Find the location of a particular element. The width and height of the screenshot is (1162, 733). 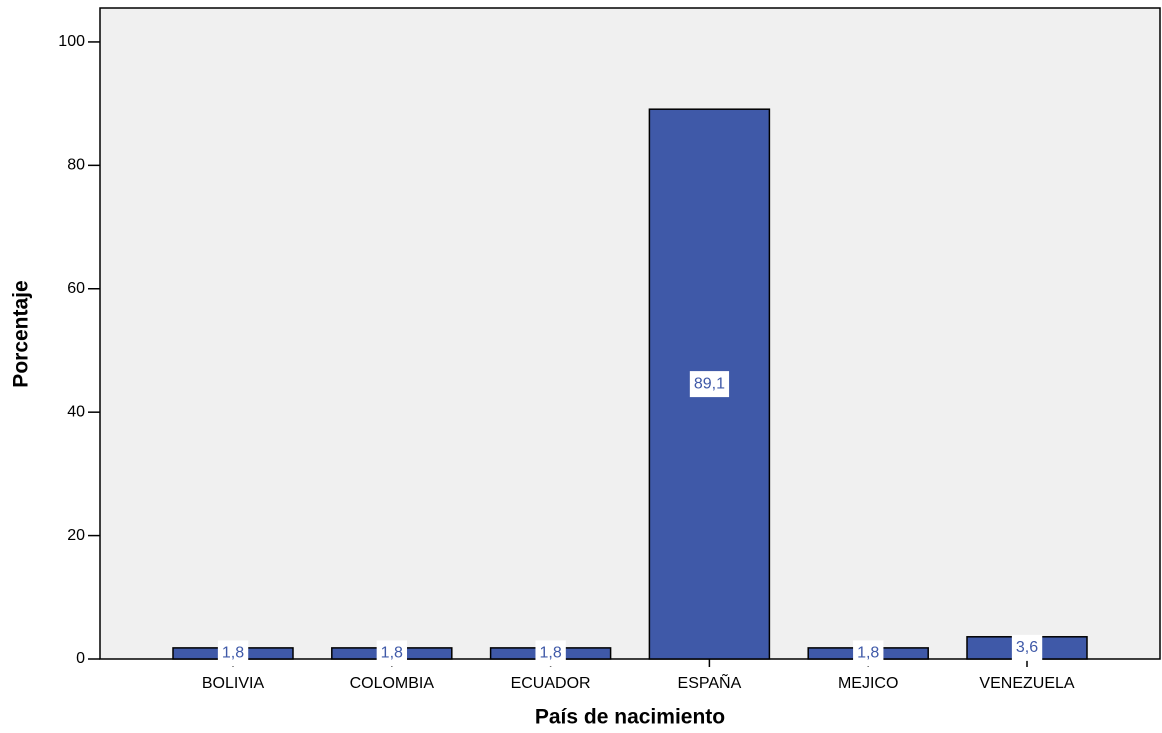

y-tick-label: 40 is located at coordinates (76, 411).